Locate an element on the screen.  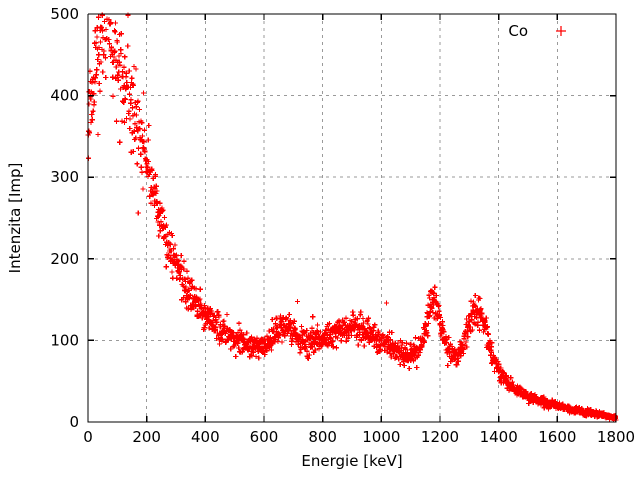
y-tick-label: 100 is located at coordinates (64, 340).